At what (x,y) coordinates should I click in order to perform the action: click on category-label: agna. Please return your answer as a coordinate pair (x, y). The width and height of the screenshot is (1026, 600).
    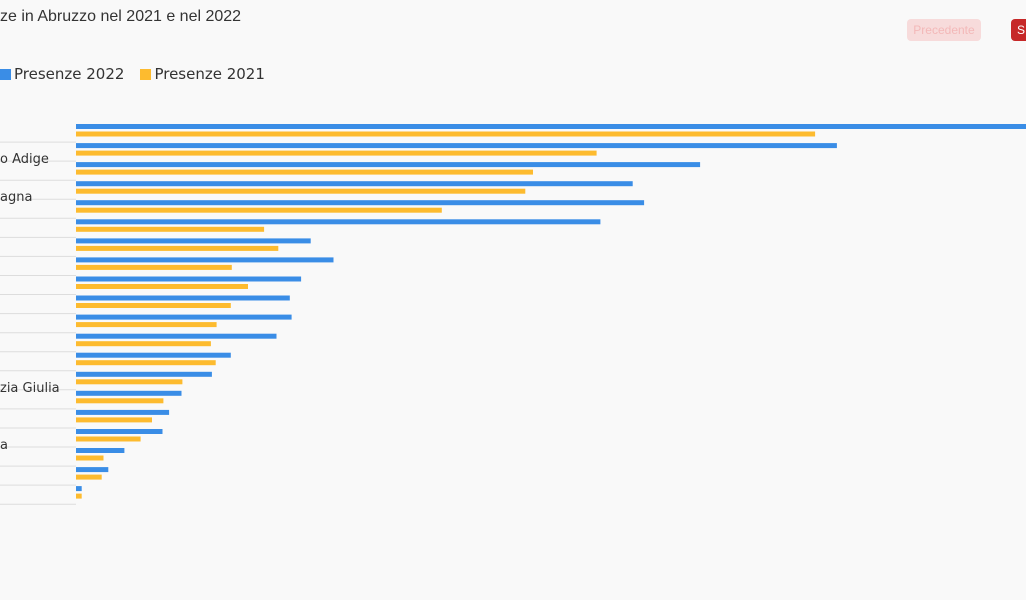
    Looking at the image, I should click on (16, 197).